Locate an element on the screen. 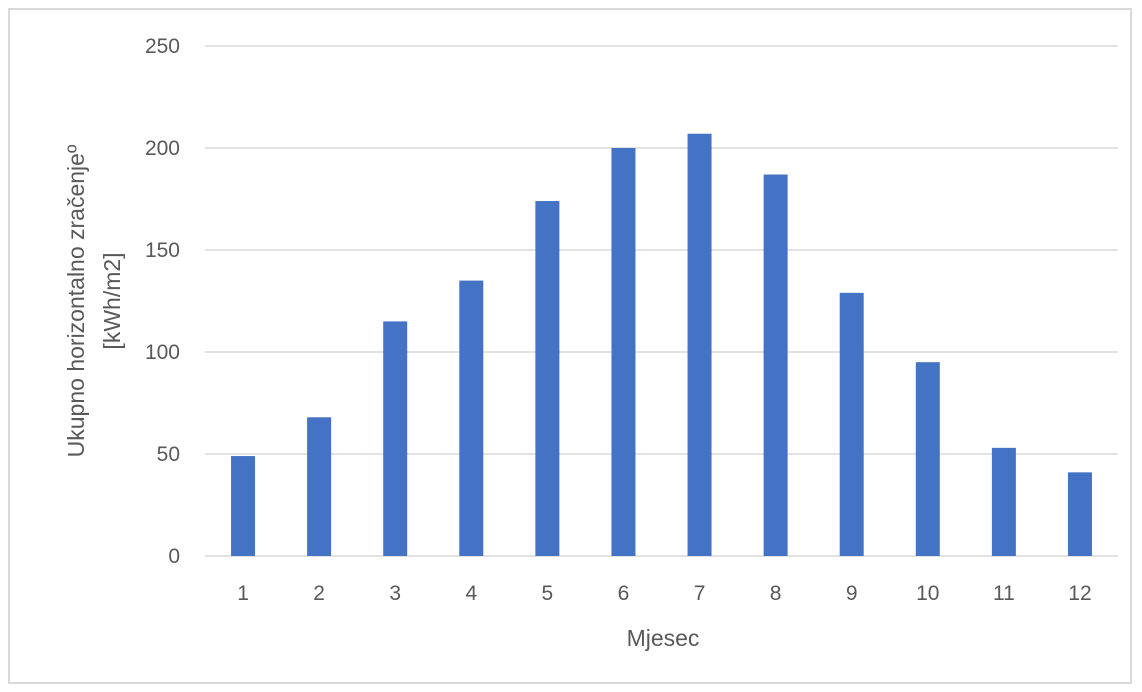 Image resolution: width=1142 pixels, height=692 pixels. y-tick-label: 100 is located at coordinates (162, 352).